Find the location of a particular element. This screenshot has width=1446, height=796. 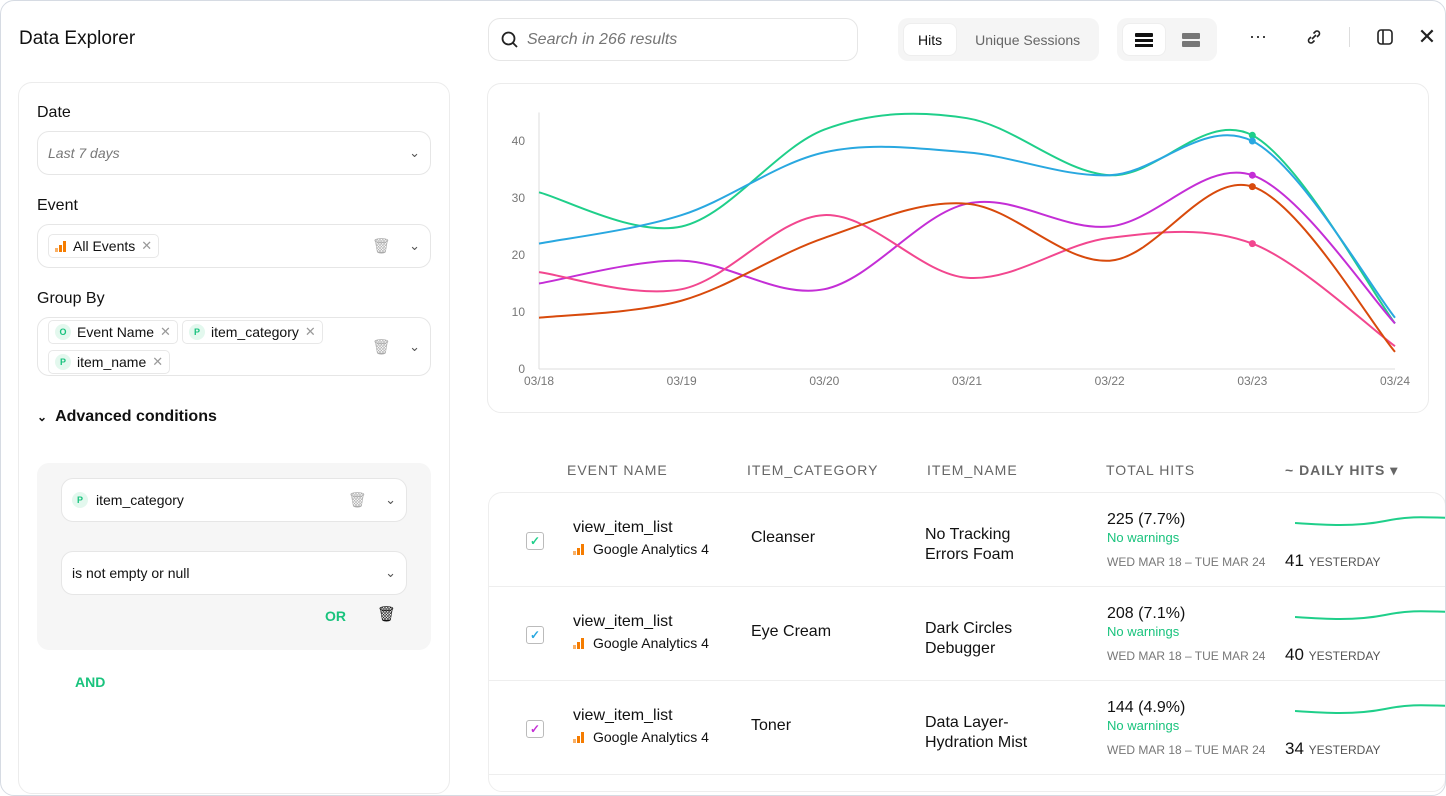

column-header-daily-hits: ~ DAILY HITS ▾ is located at coordinates (1342, 470).